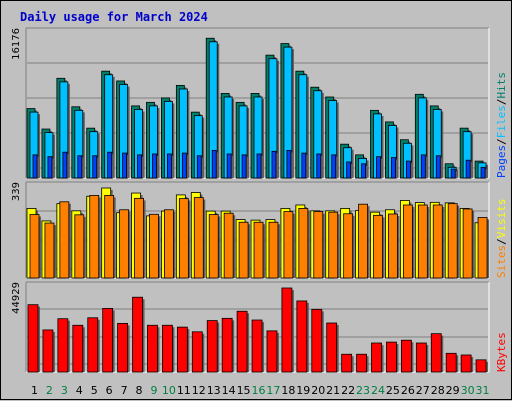  What do you see at coordinates (259, 390) in the screenshot?
I see `day-label: 16` at bounding box center [259, 390].